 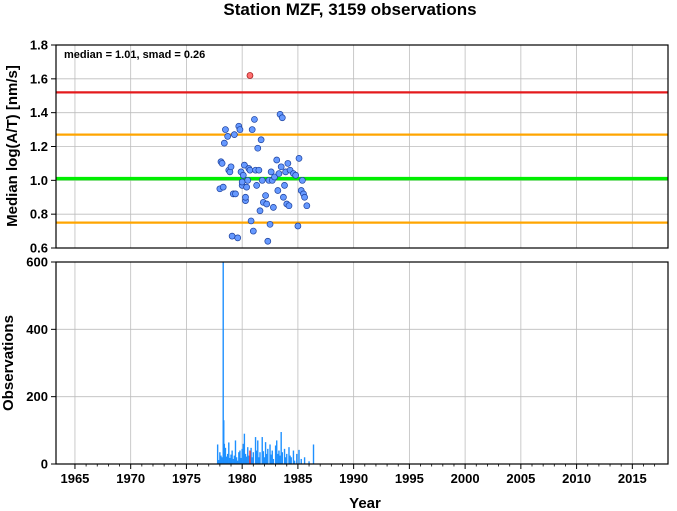 What do you see at coordinates (44, 464) in the screenshot?
I see `bottom-y-tick-label: 0` at bounding box center [44, 464].